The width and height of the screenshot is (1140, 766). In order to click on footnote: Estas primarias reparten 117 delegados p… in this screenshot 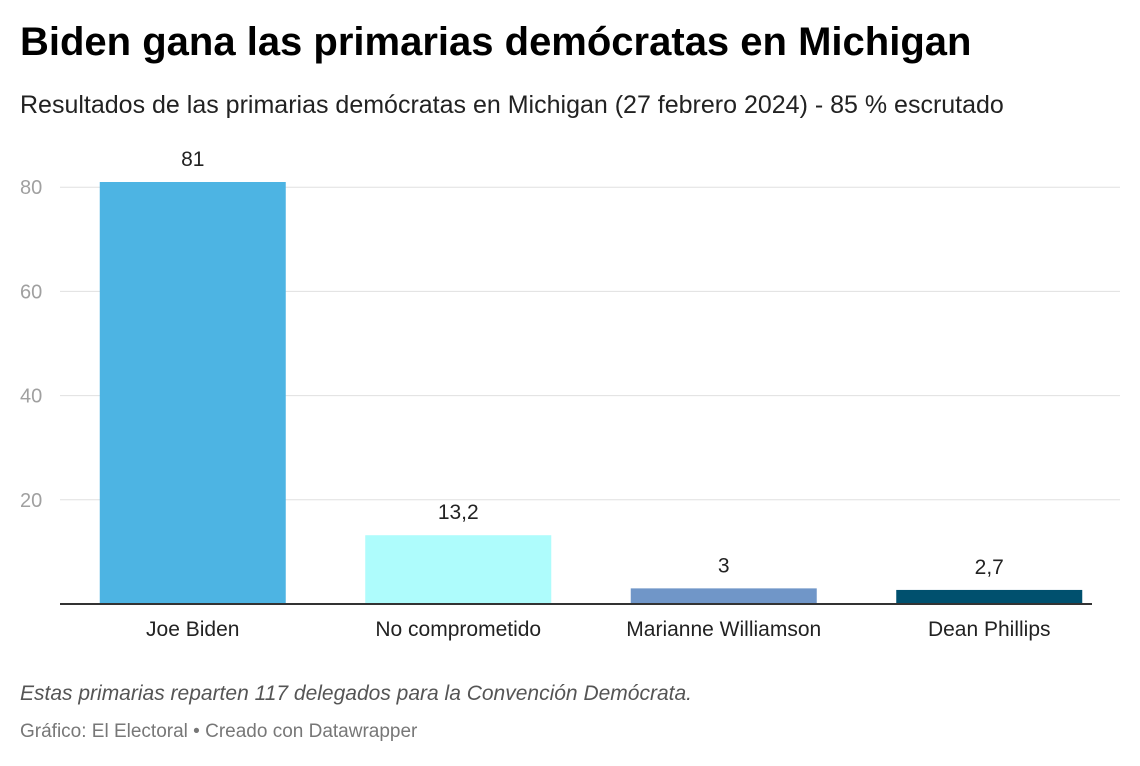, I will do `click(356, 693)`.